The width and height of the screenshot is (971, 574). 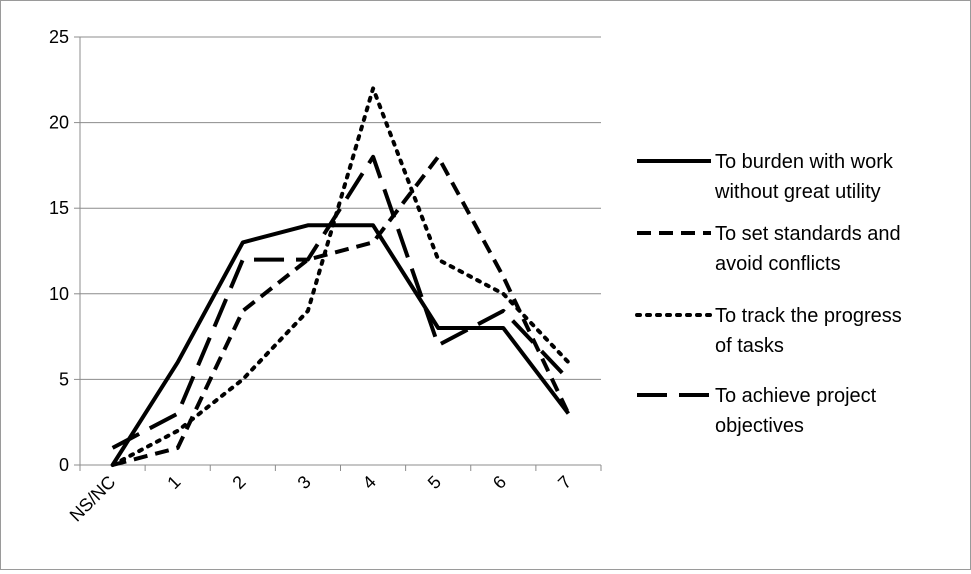 What do you see at coordinates (321, 499) in the screenshot?
I see `x-tick-labels: NS/NC 1 2 3 4 5 6 7` at bounding box center [321, 499].